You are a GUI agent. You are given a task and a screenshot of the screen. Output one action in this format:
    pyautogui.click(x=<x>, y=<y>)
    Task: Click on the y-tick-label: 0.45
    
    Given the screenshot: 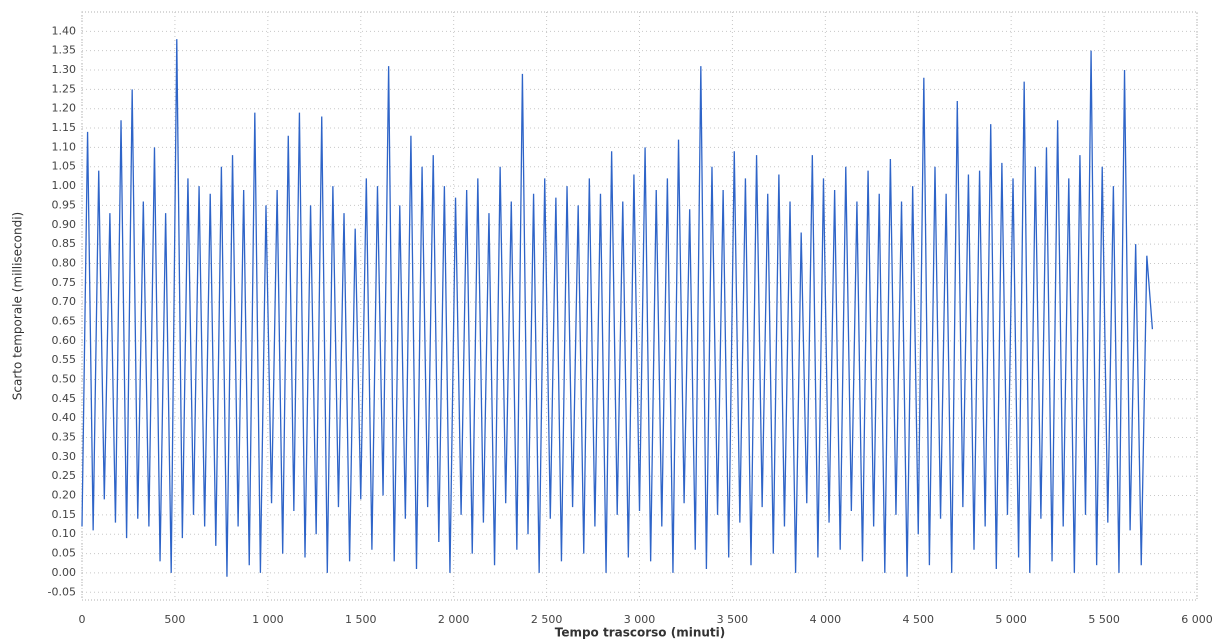 What is the action you would take?
    pyautogui.click(x=64, y=398)
    